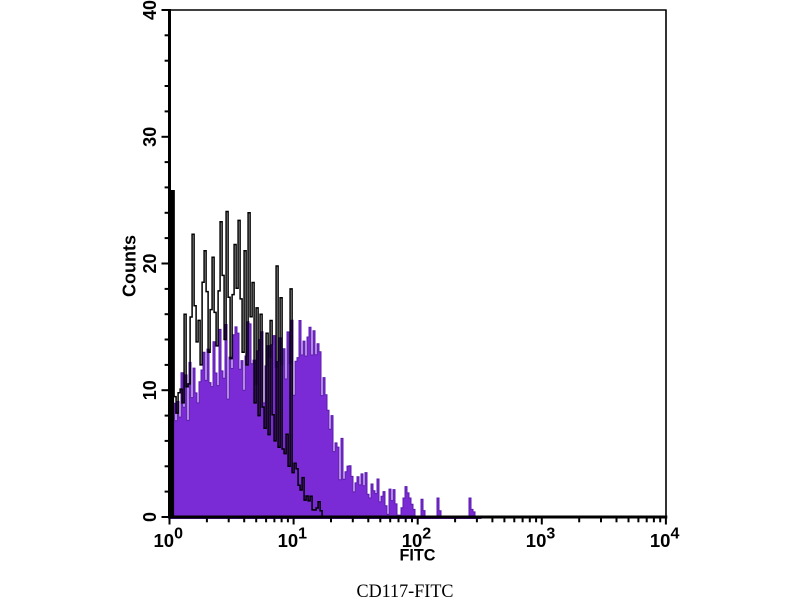 The image size is (800, 600). I want to click on svg-text: CD117-FITC, so click(405, 590).